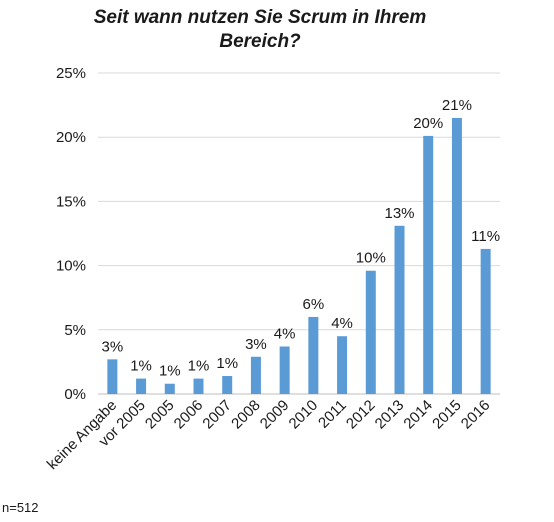 The image size is (554, 522). I want to click on data-label: 10%, so click(371, 258).